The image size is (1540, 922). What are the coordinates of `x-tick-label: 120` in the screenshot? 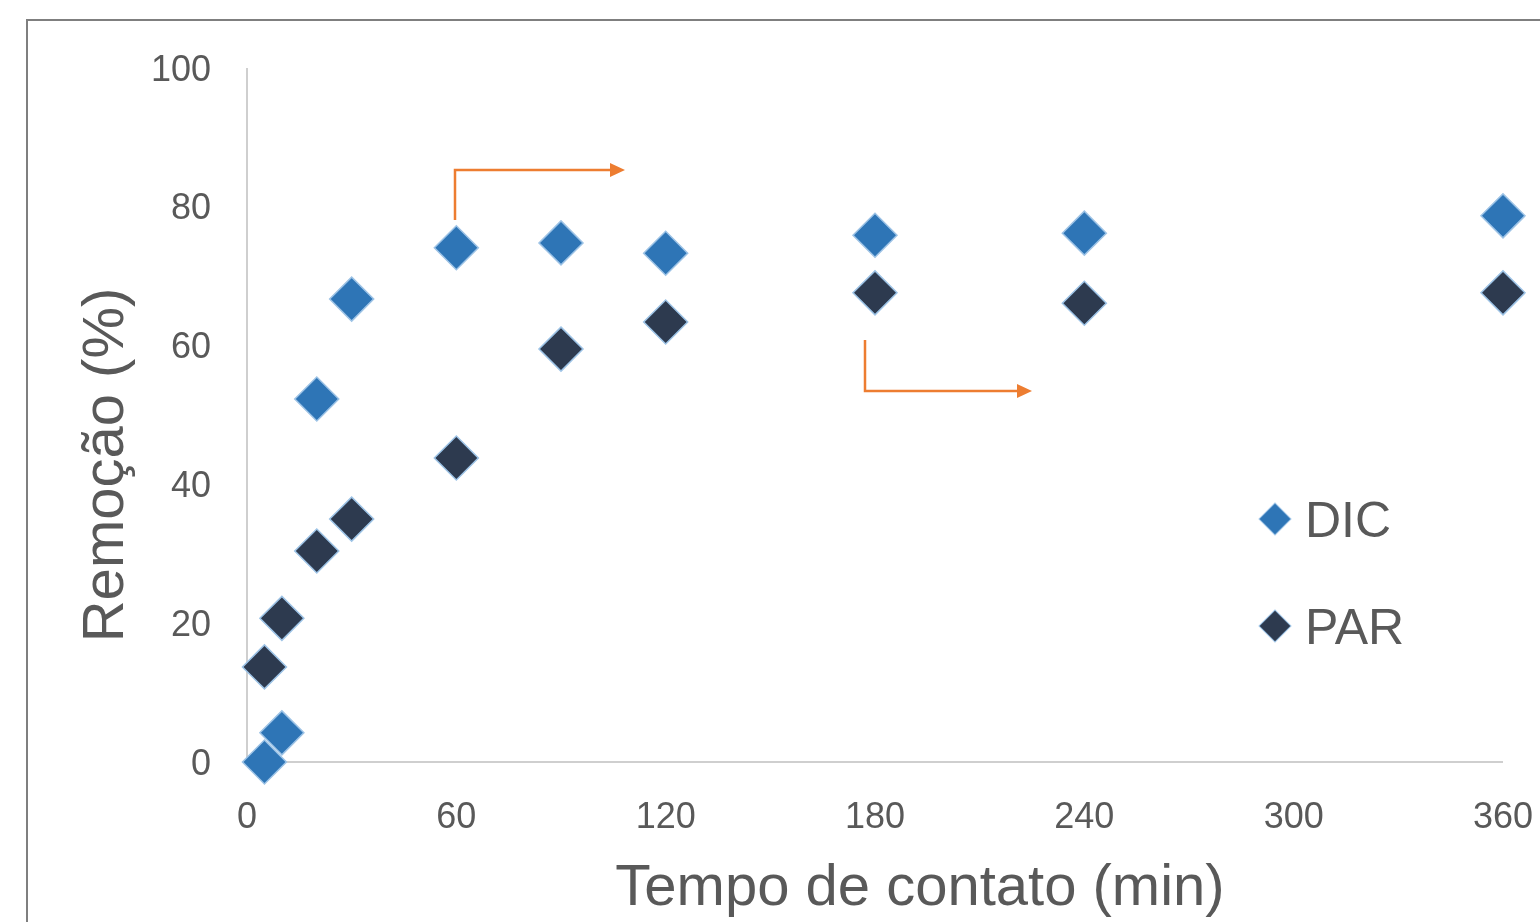 It's located at (665, 815).